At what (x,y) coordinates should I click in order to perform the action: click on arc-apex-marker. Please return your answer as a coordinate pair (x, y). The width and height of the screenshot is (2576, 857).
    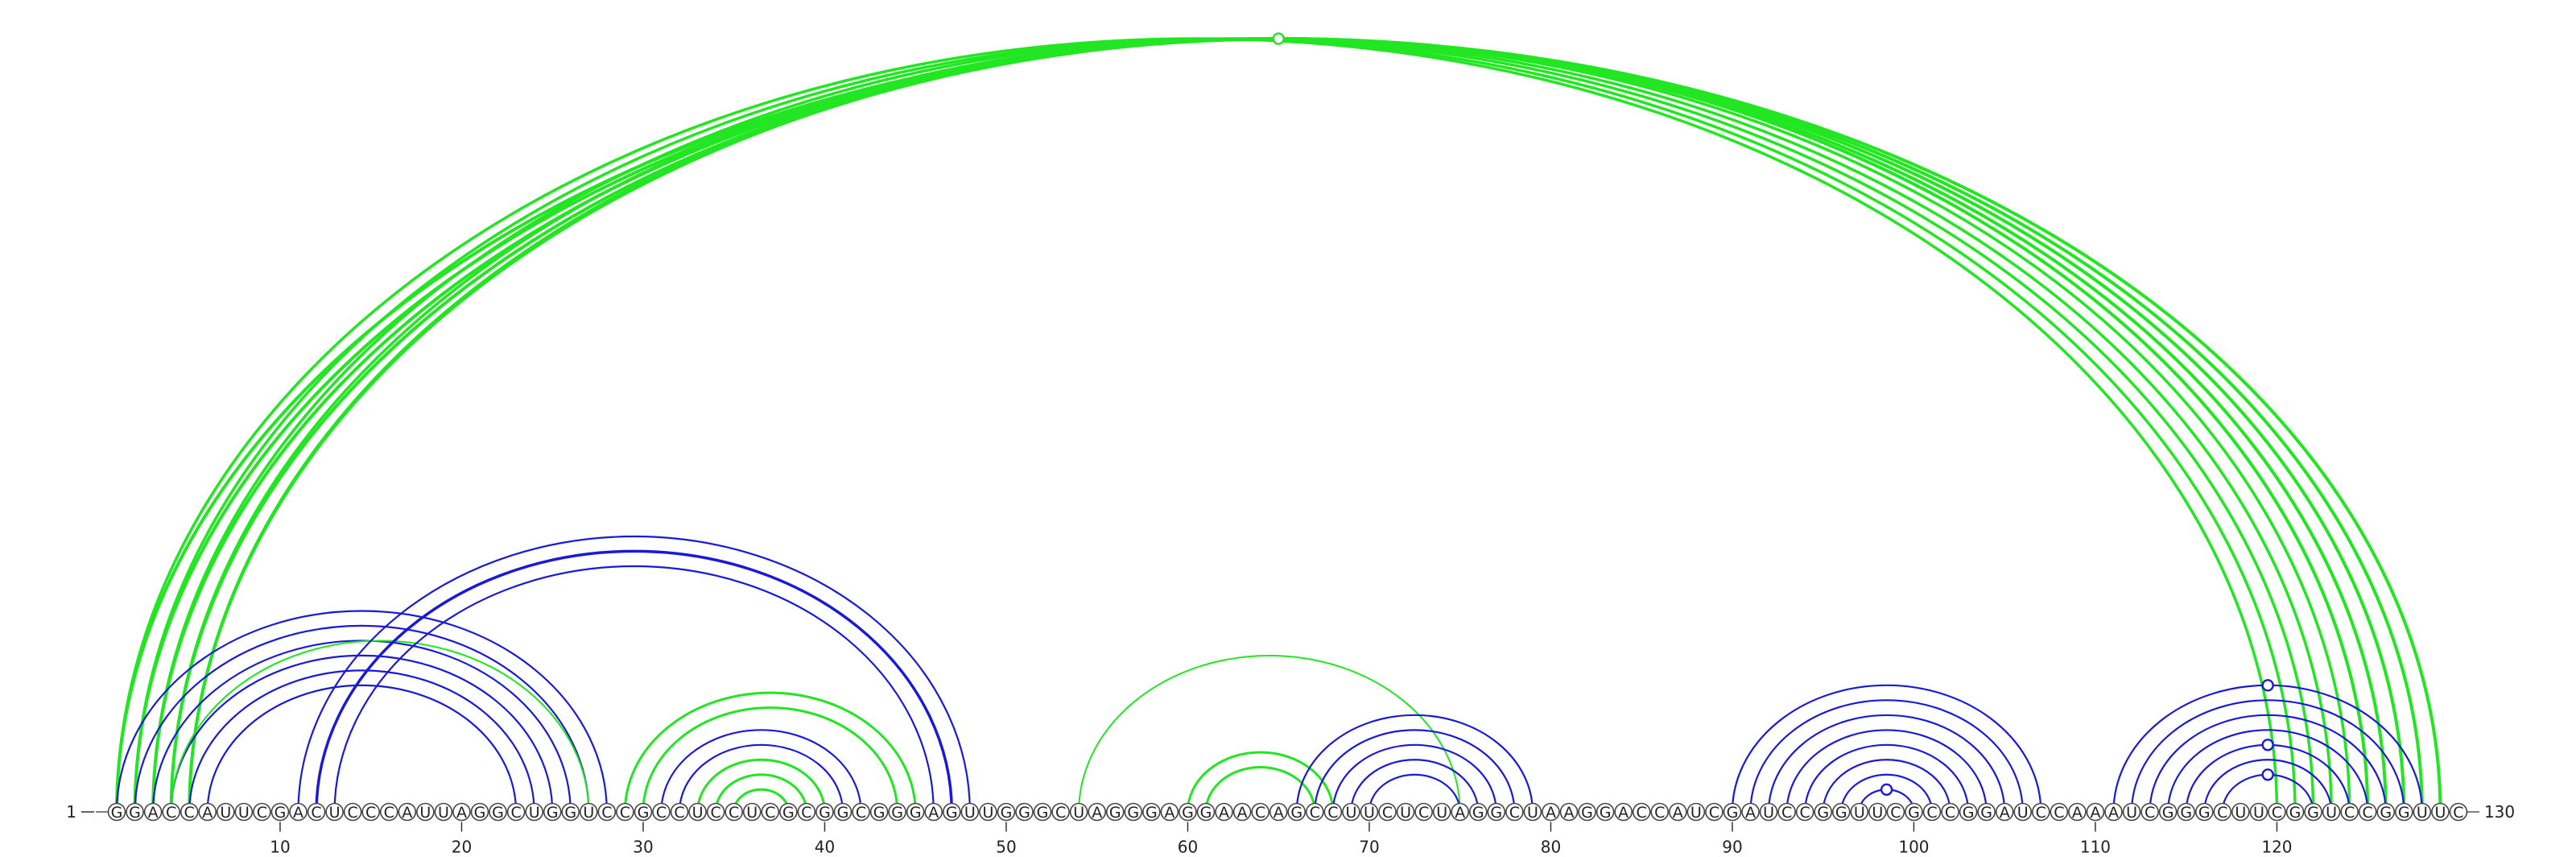
    Looking at the image, I should click on (2267, 745).